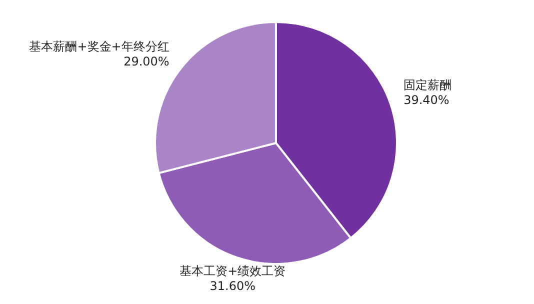 The height and width of the screenshot is (304, 534). Describe the element at coordinates (428, 85) in the screenshot. I see `slice-label: 固定薪酬` at that location.